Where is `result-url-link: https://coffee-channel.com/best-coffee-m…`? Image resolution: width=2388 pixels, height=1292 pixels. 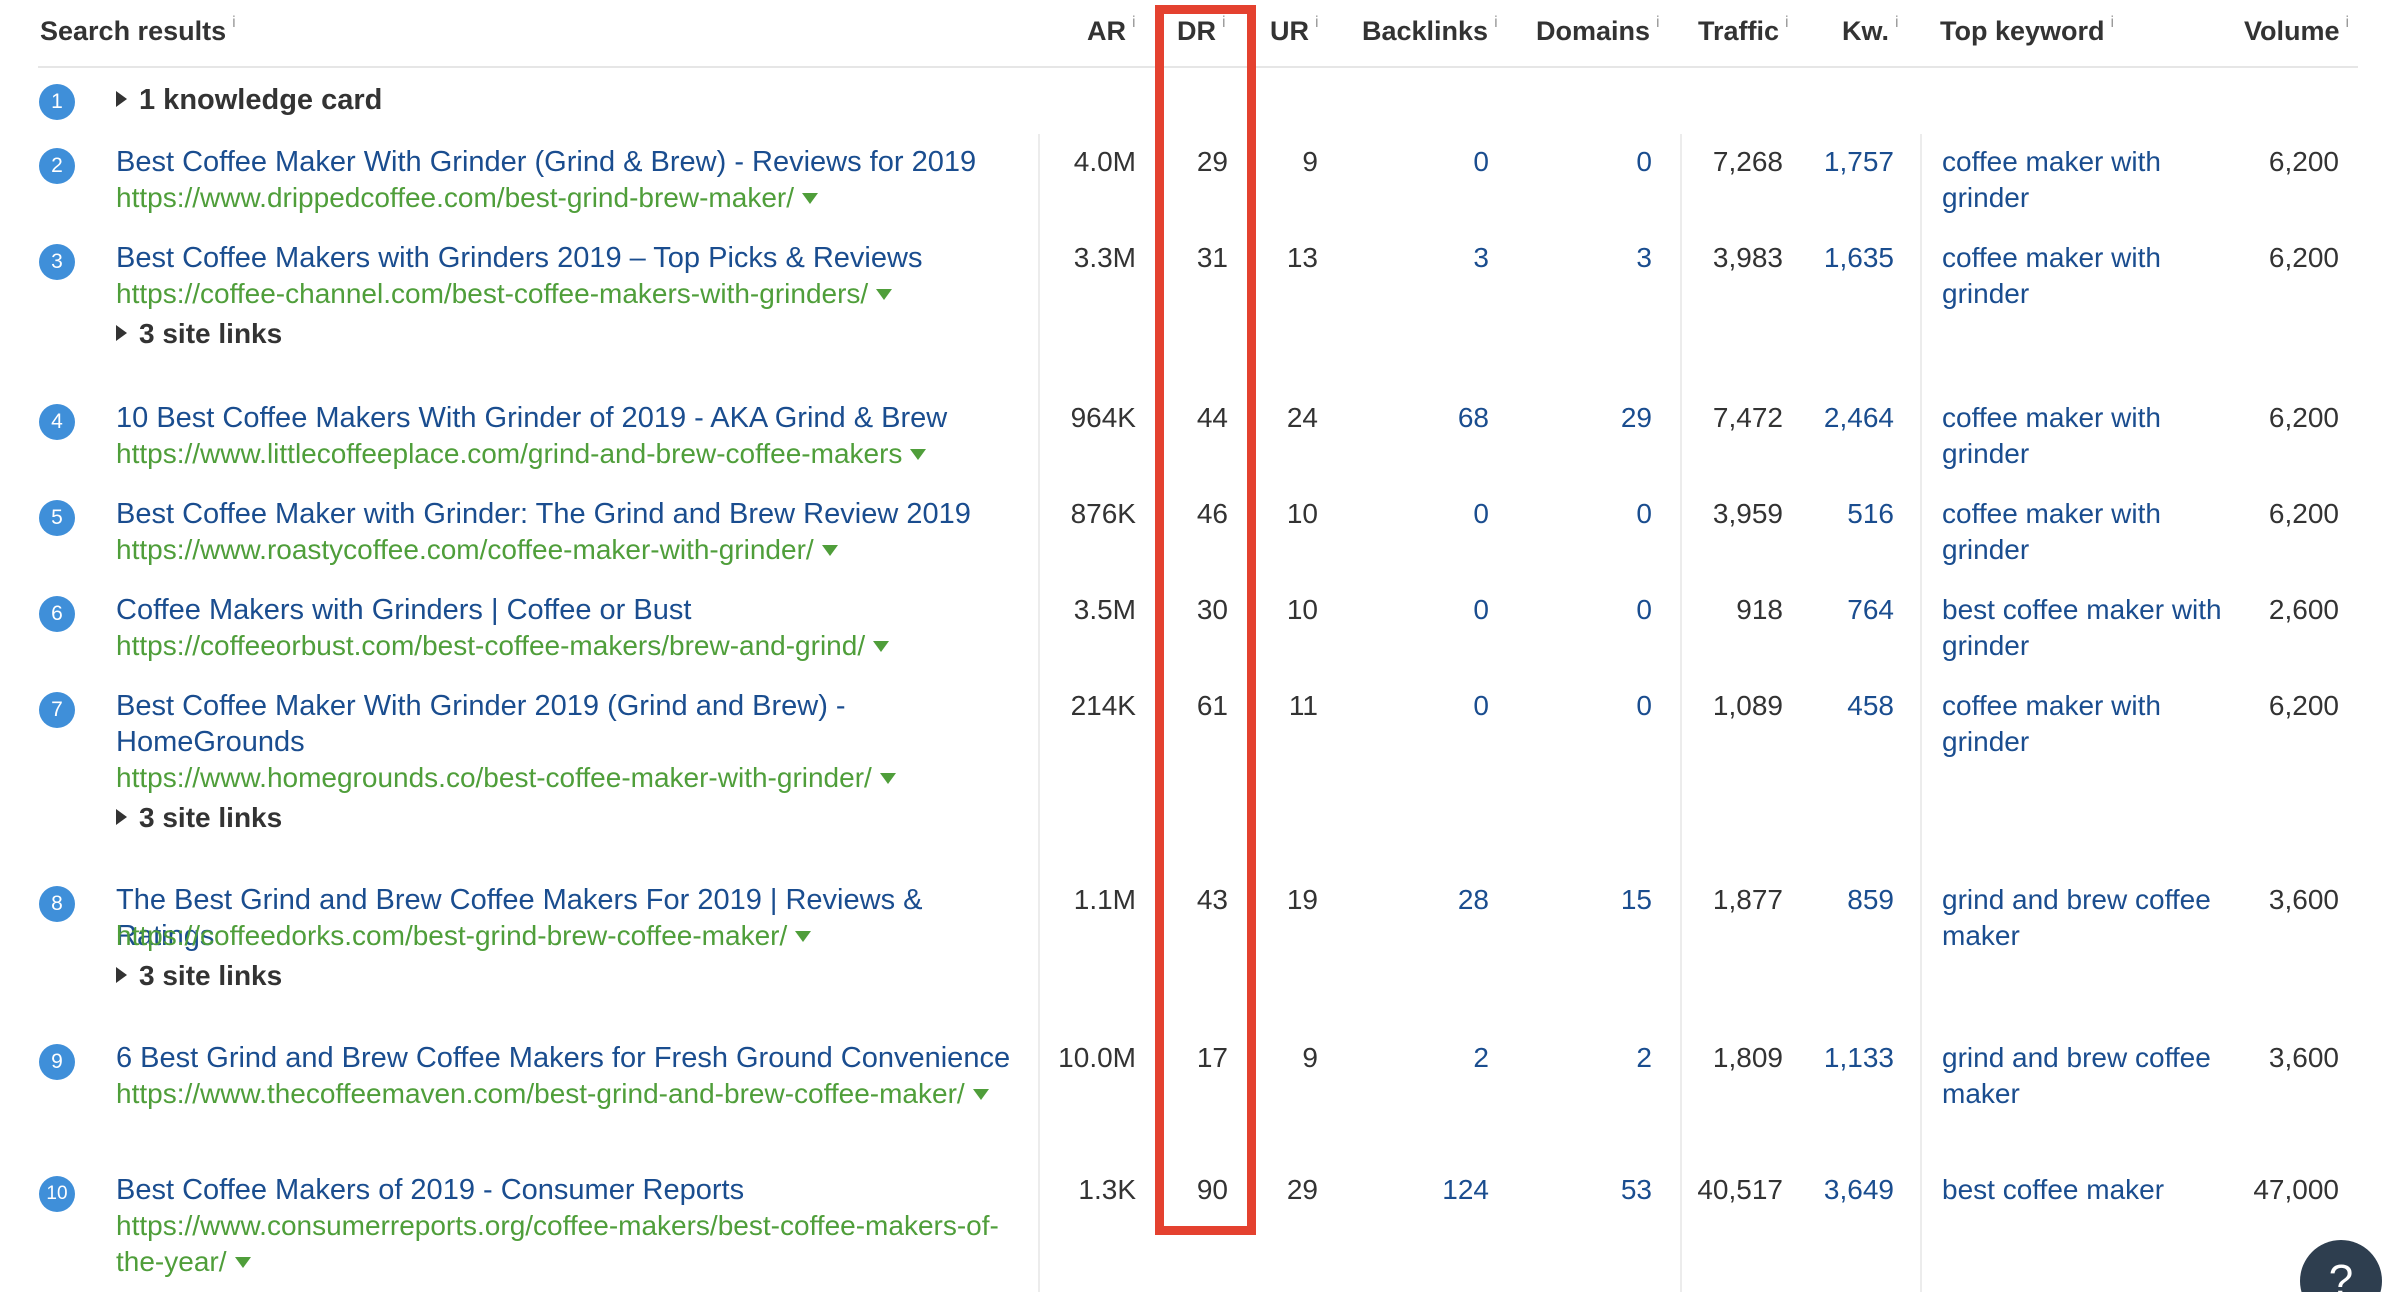 result-url-link: https://coffee-channel.com/best-coffee-m… is located at coordinates (566, 294).